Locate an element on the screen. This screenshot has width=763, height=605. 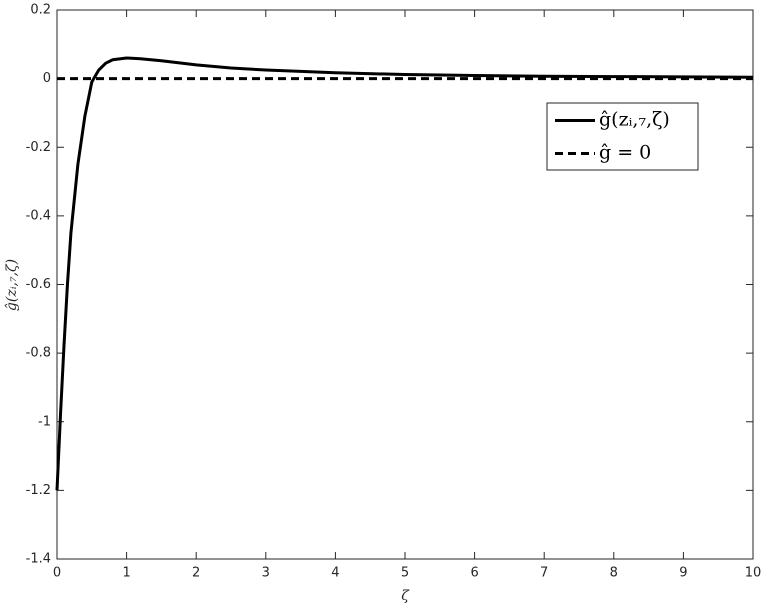
y-axis-label: ĝ(zᵢ,₇,ζ) is located at coordinates (11, 285).